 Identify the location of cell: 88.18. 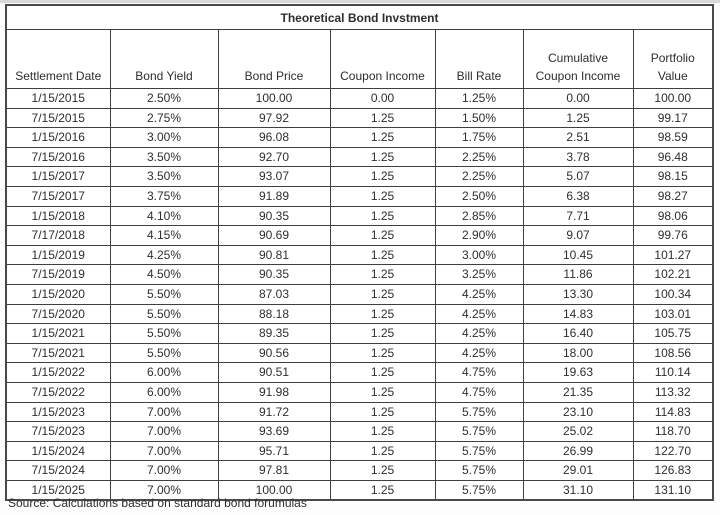
(274, 314).